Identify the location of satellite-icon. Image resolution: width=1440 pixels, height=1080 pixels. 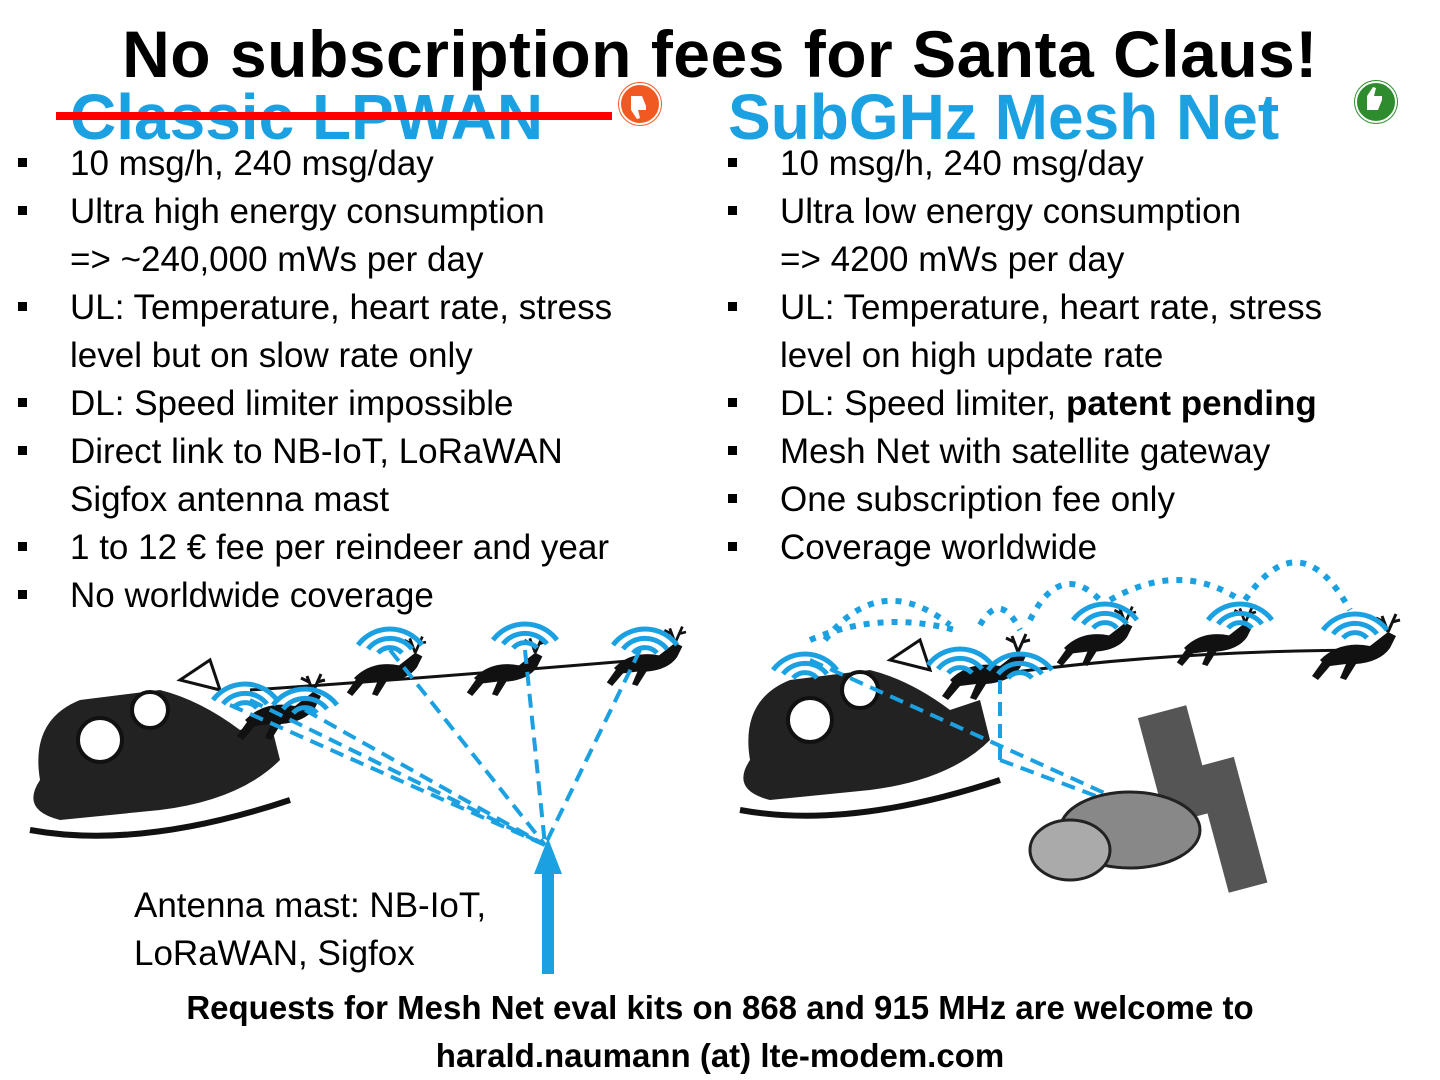
(1148, 799).